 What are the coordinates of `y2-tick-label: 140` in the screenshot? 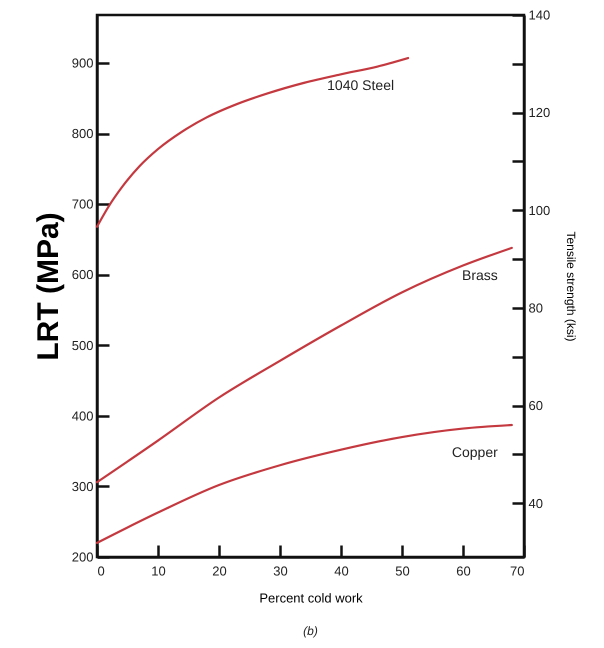 It's located at (539, 15).